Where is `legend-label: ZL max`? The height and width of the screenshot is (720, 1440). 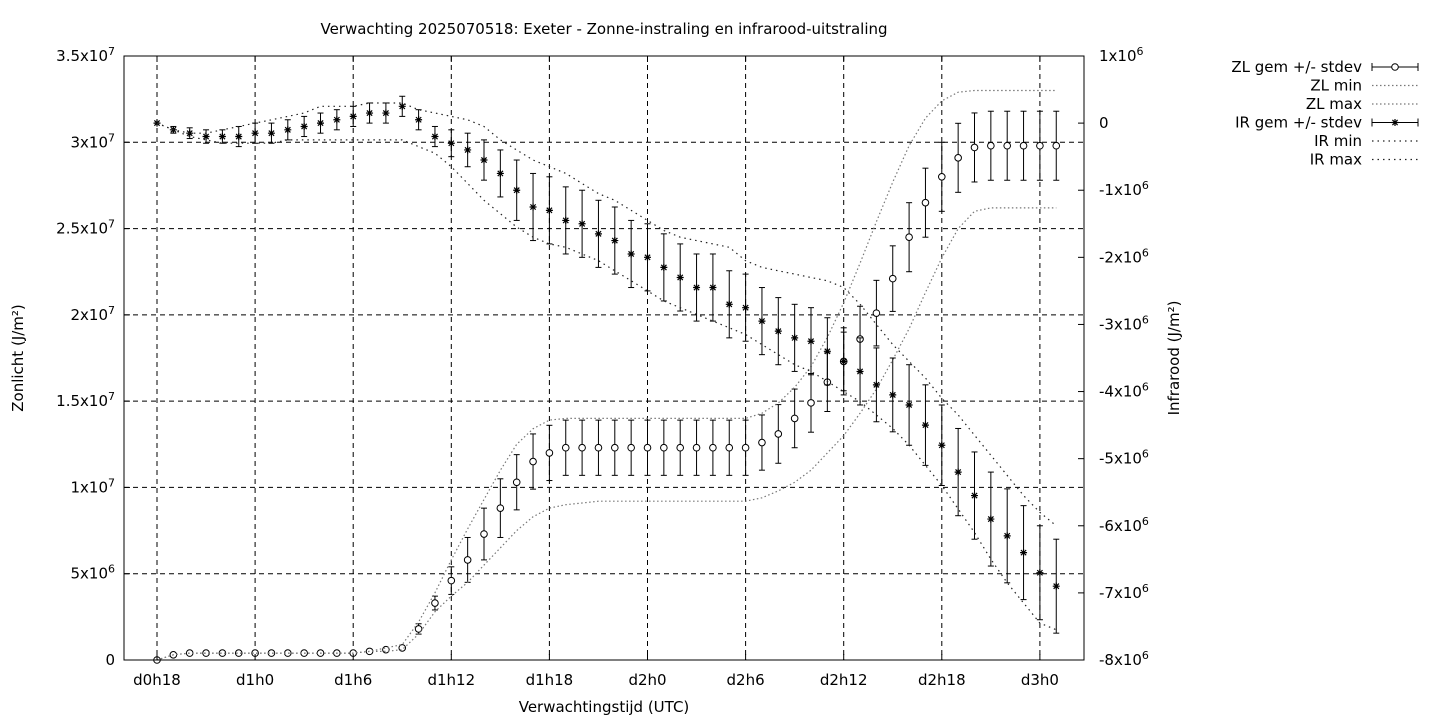 legend-label: ZL max is located at coordinates (1334, 104).